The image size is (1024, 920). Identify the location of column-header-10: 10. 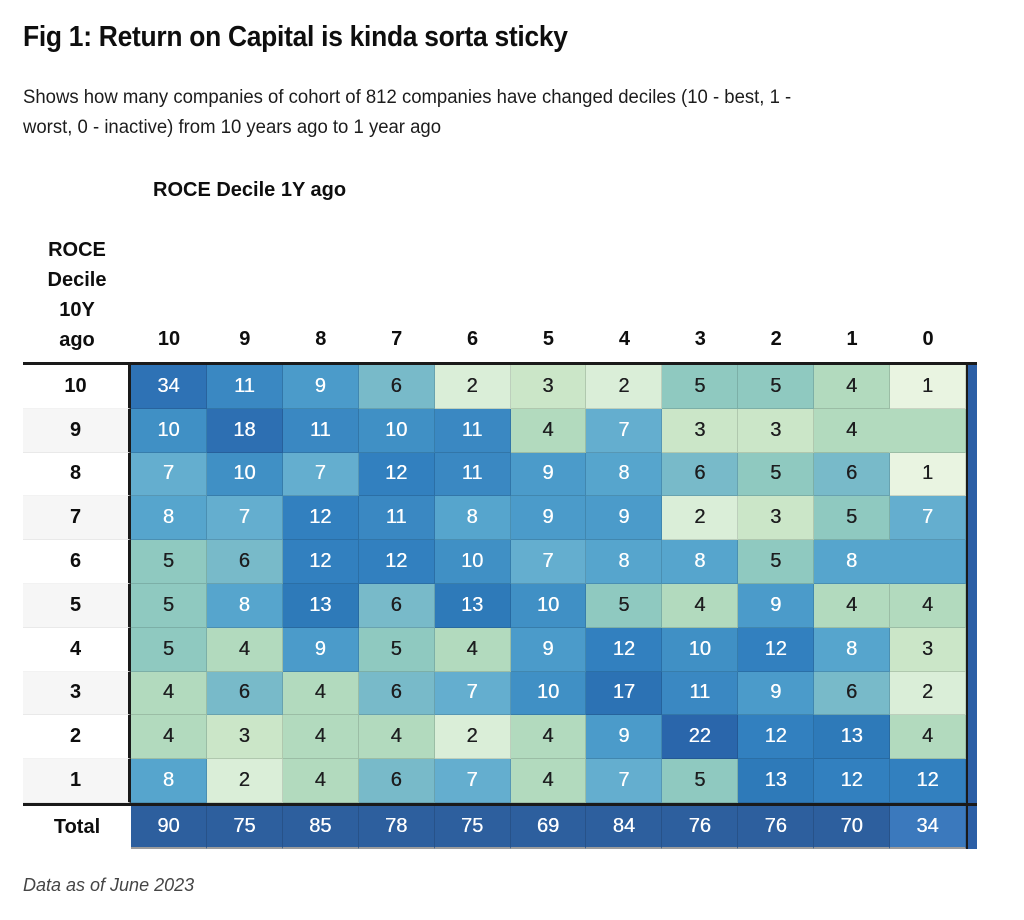
(169, 339).